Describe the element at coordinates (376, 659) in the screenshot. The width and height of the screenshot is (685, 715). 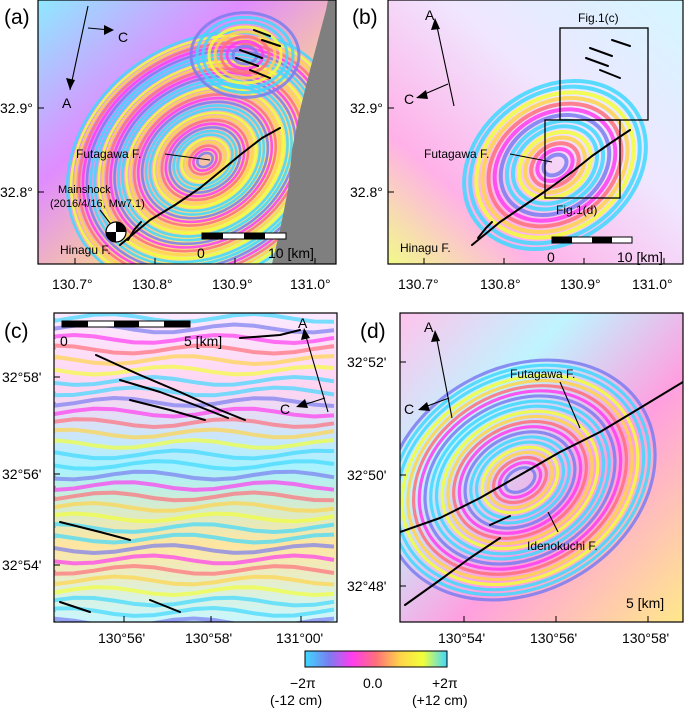
I see `colorbar-gradient` at that location.